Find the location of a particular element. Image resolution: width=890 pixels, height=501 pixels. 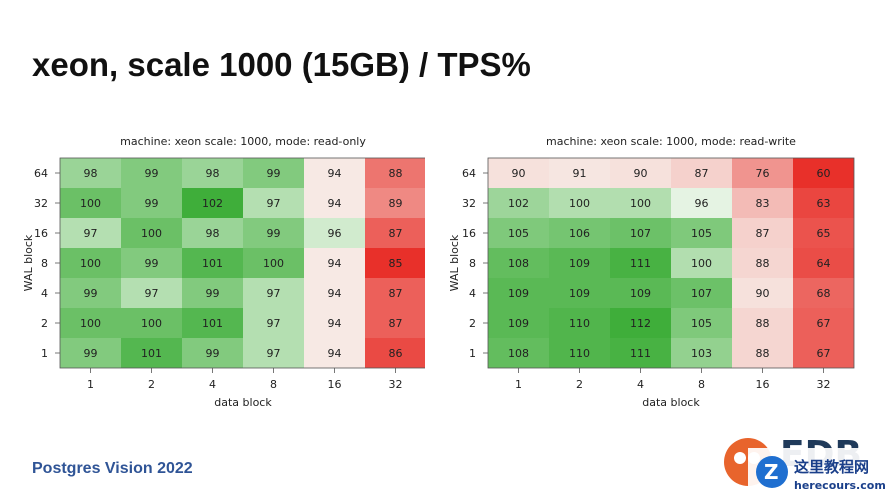

cell-value-label: 91 is located at coordinates (580, 173).